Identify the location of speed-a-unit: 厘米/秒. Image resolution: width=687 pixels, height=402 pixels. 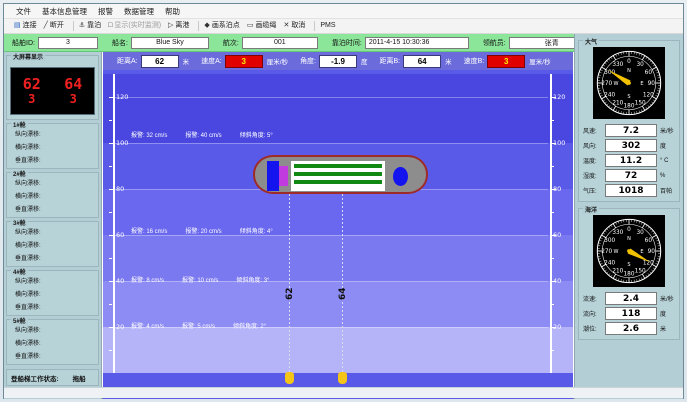
(277, 62).